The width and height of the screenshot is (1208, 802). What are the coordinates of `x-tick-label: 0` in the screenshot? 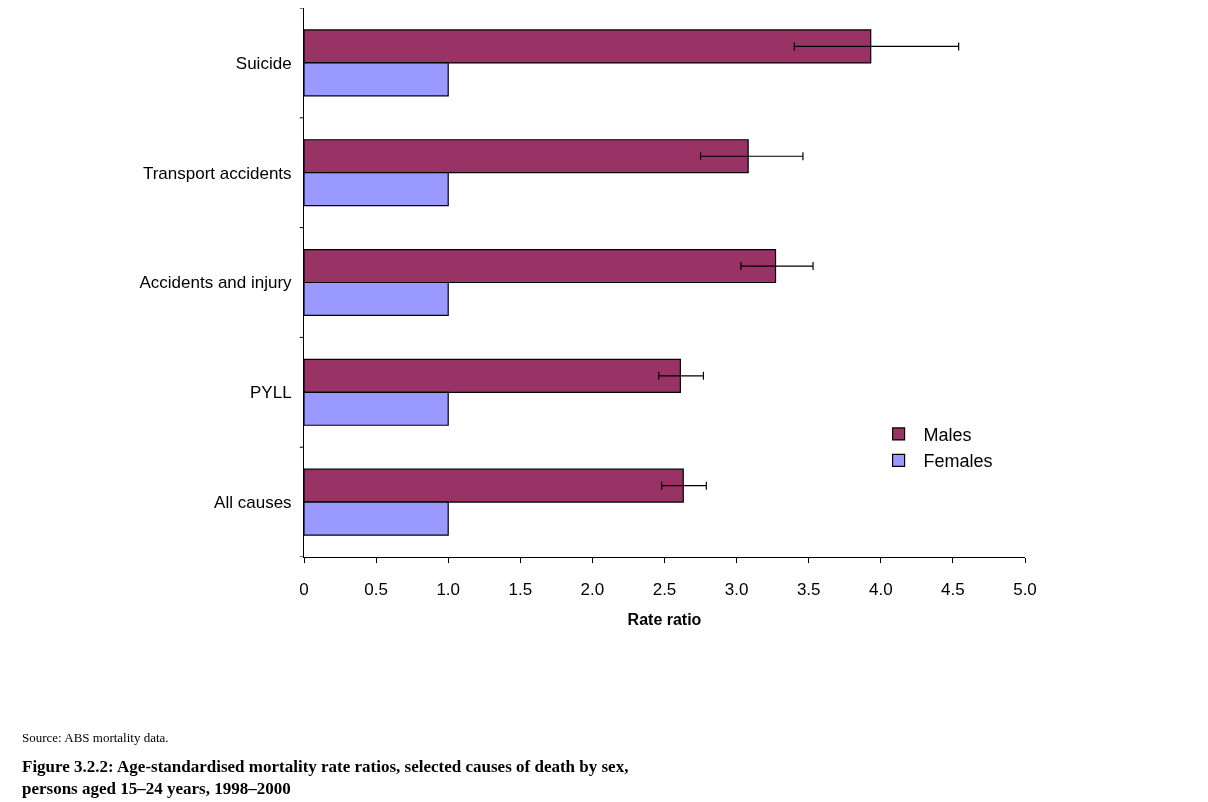 It's located at (304, 590).